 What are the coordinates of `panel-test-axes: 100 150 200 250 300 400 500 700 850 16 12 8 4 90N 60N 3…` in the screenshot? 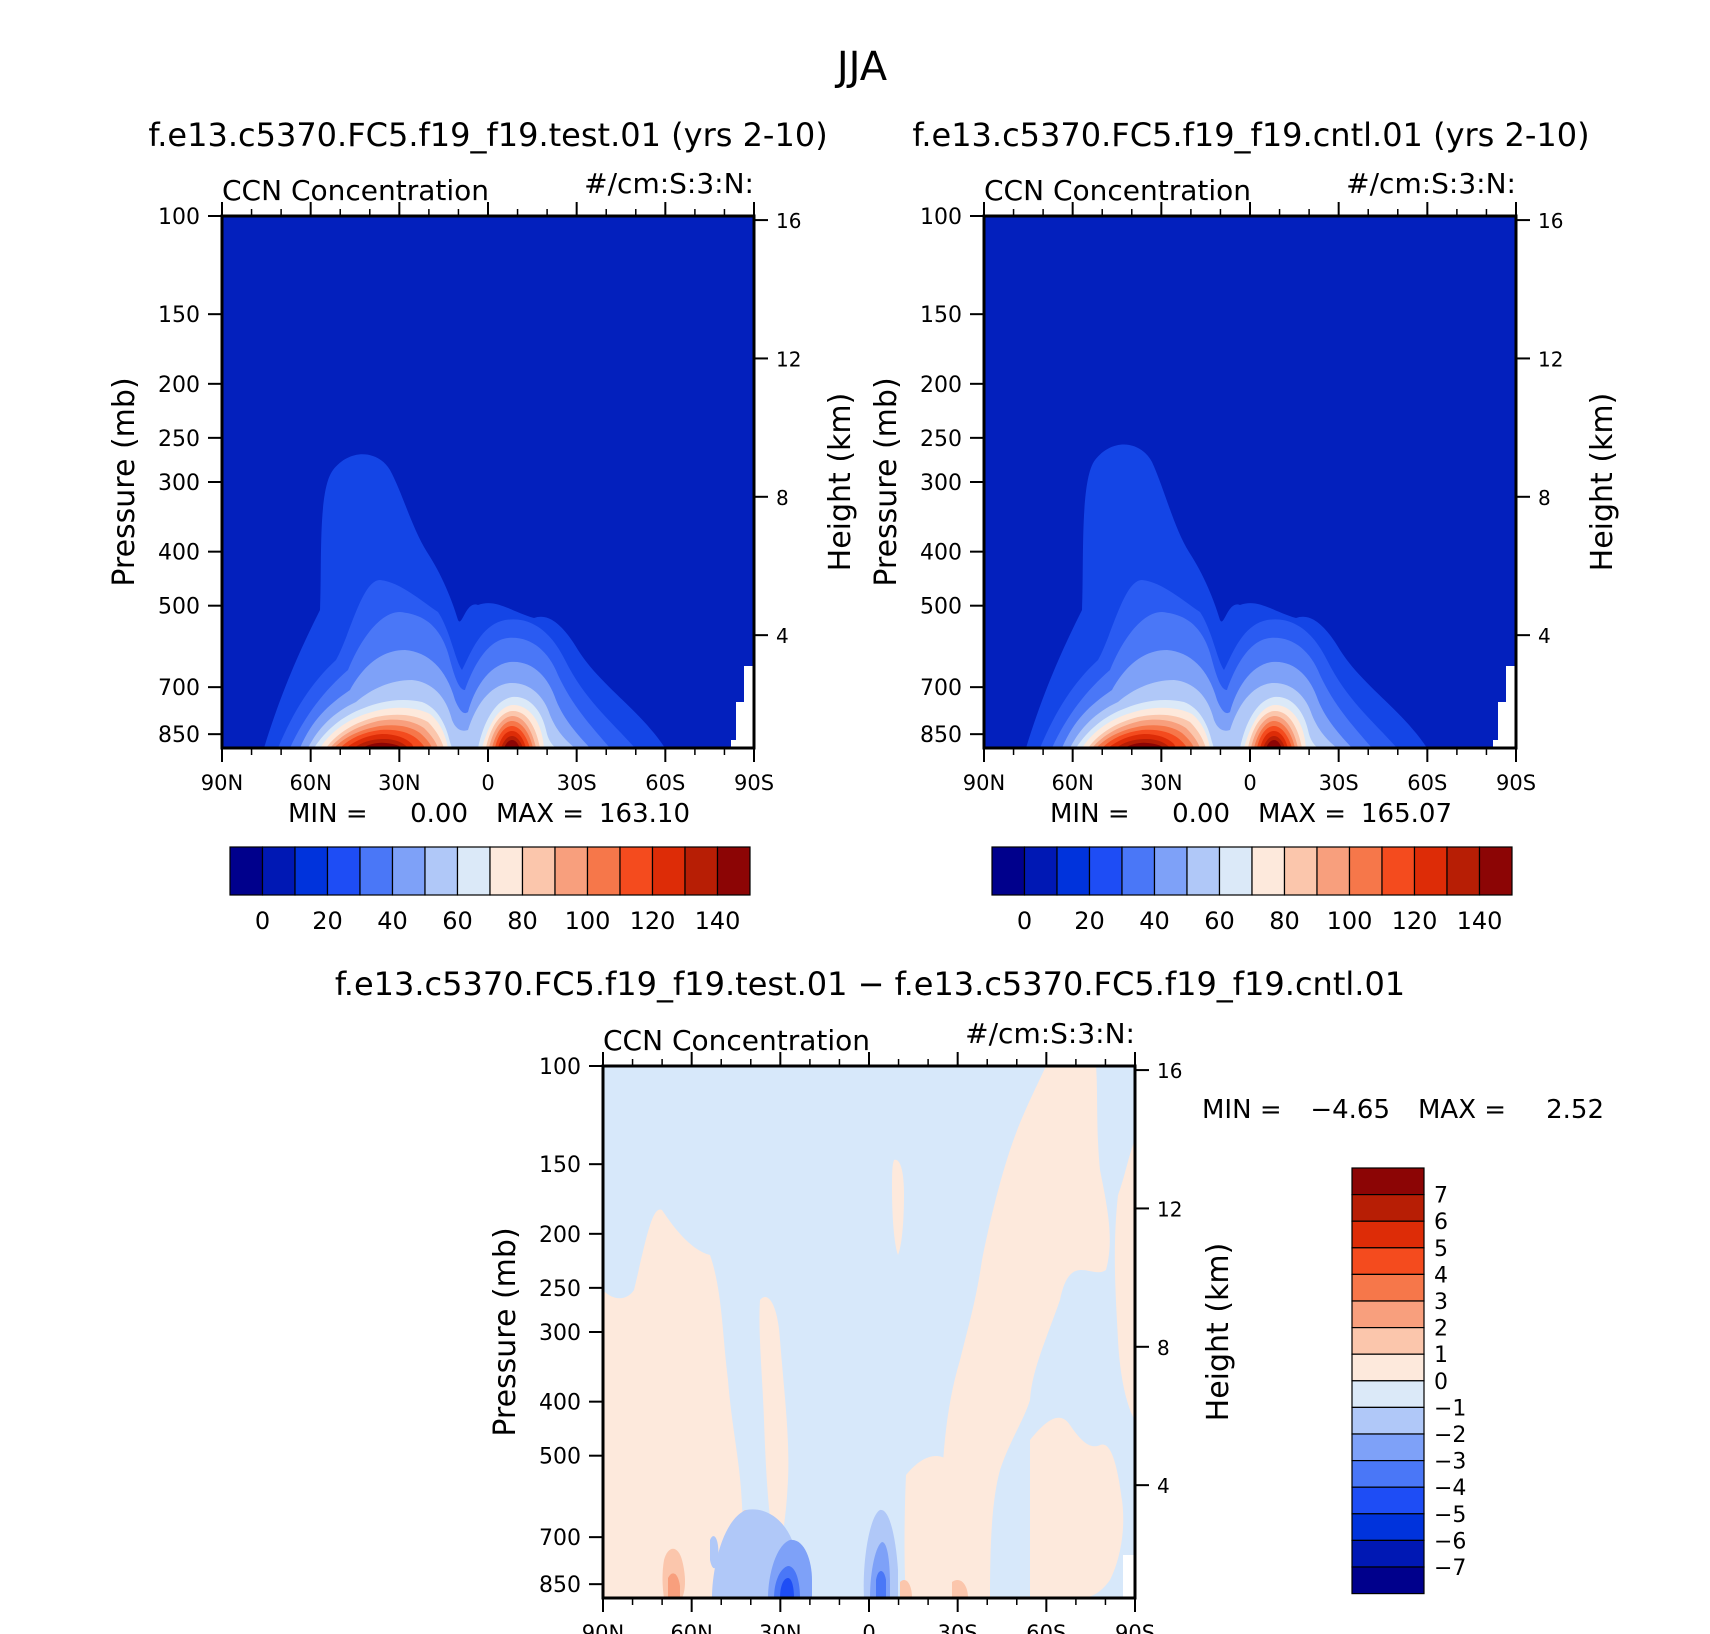 It's located at (479, 498).